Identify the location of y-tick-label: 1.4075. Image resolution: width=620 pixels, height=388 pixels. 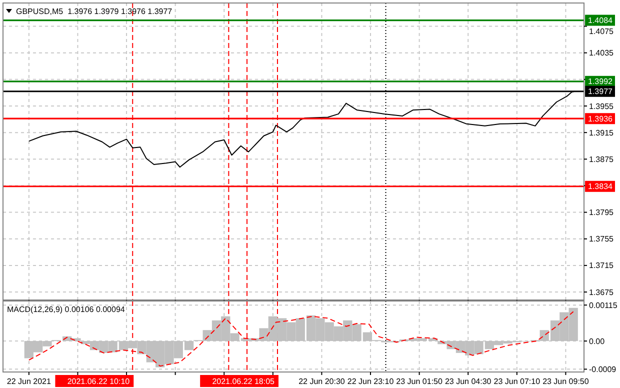
(601, 31).